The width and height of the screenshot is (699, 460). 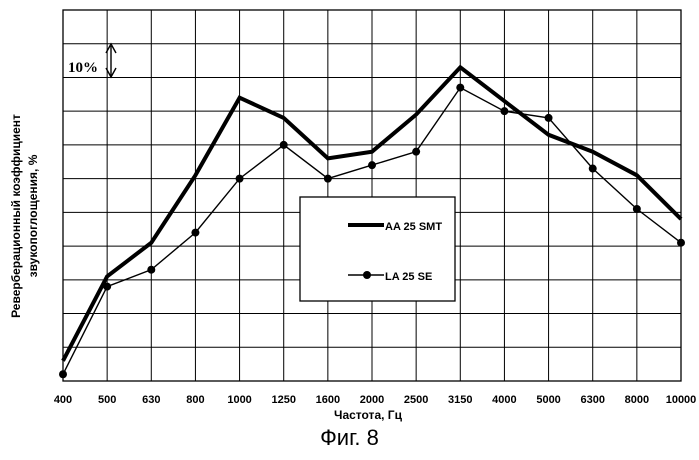 What do you see at coordinates (548, 400) in the screenshot?
I see `x-tick-label: 5000` at bounding box center [548, 400].